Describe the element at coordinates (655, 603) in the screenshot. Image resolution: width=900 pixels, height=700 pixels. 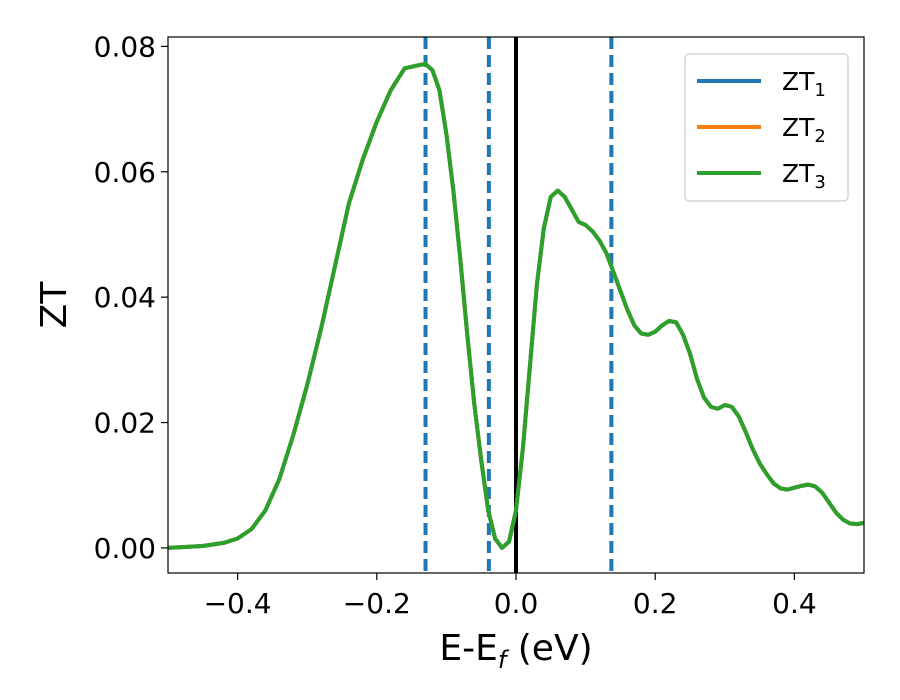
I see `x-tick-label: 0.2` at that location.